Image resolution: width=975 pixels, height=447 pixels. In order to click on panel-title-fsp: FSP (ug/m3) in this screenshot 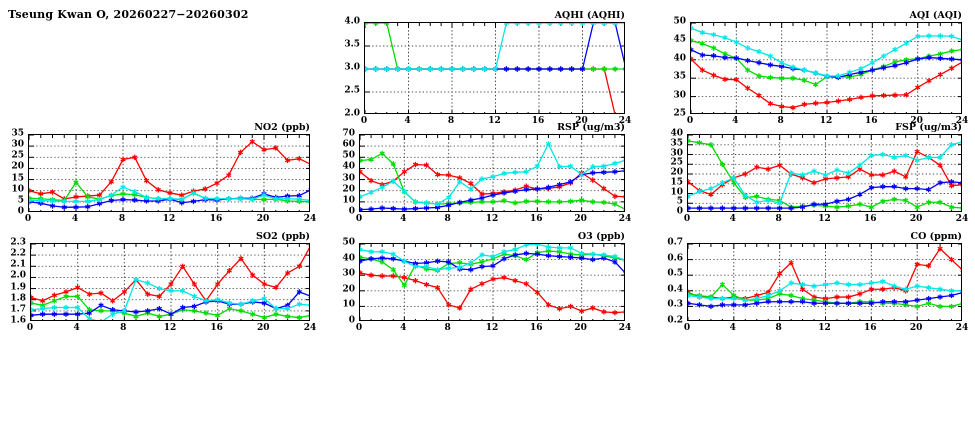, I will do `click(928, 127)`.